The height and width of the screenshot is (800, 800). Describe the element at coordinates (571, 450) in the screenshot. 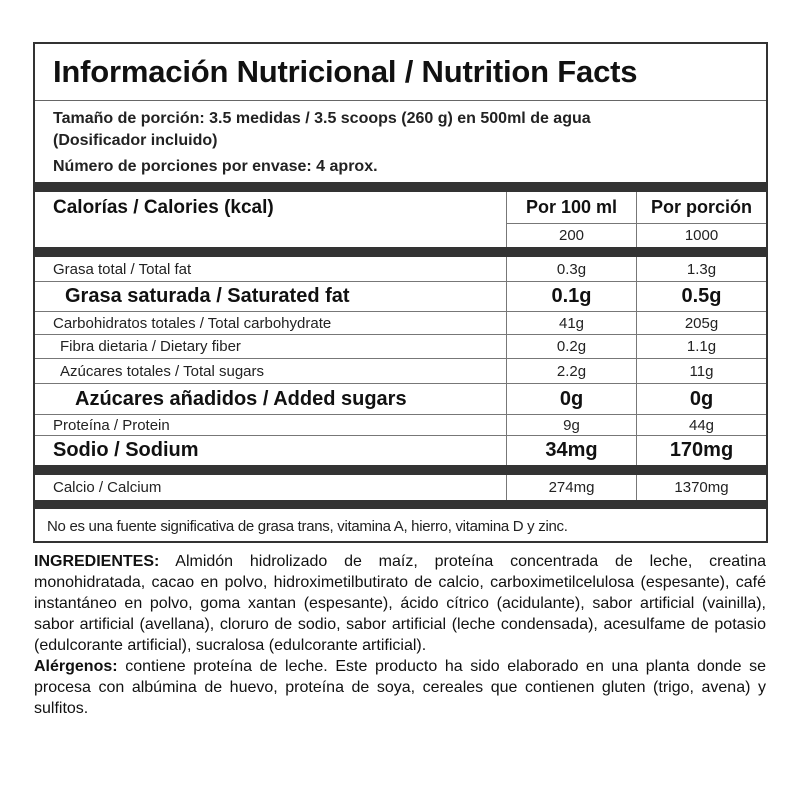

I see `value-per-100ml: 34mg` at that location.